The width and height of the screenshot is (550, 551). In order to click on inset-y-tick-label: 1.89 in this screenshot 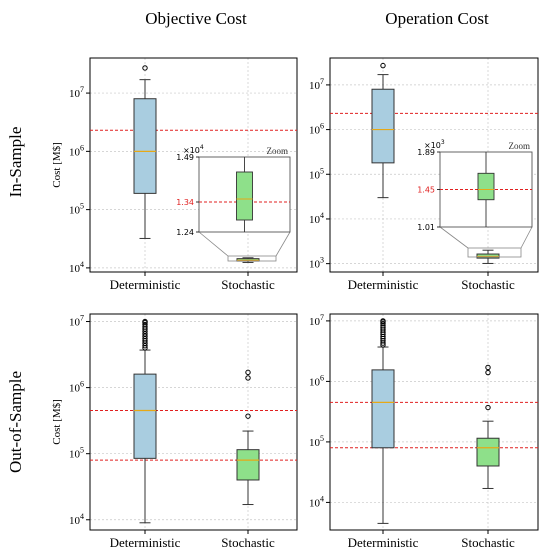, I will do `click(426, 152)`.